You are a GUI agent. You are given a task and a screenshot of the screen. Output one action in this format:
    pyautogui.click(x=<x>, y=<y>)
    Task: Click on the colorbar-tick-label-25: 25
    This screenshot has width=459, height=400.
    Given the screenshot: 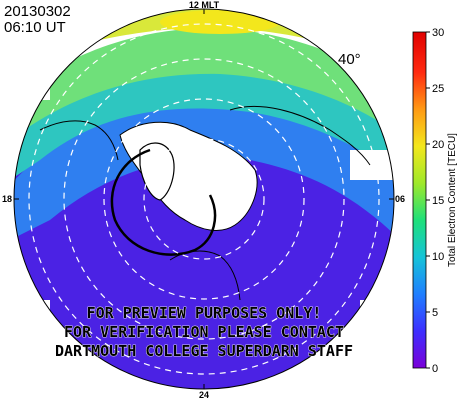 What is the action you would take?
    pyautogui.click(x=438, y=89)
    